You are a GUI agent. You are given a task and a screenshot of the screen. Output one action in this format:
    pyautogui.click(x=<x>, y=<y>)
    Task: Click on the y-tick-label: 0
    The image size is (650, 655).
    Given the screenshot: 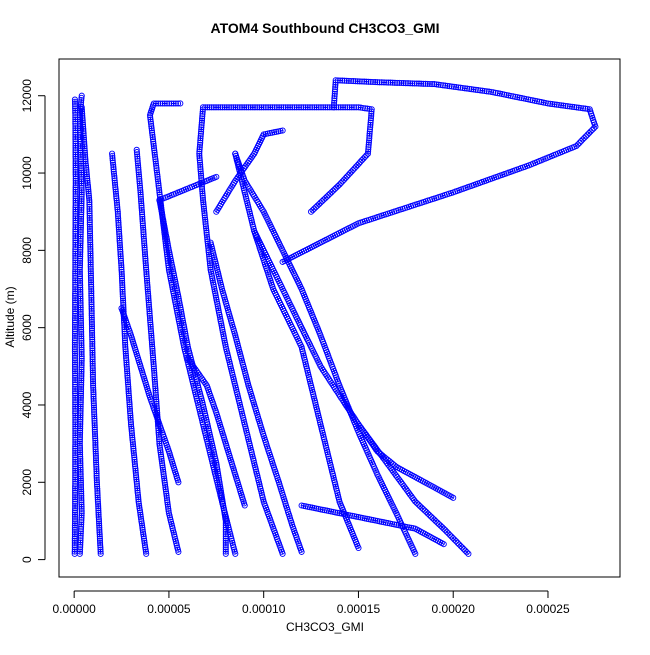 What is the action you would take?
    pyautogui.click(x=27, y=559)
    